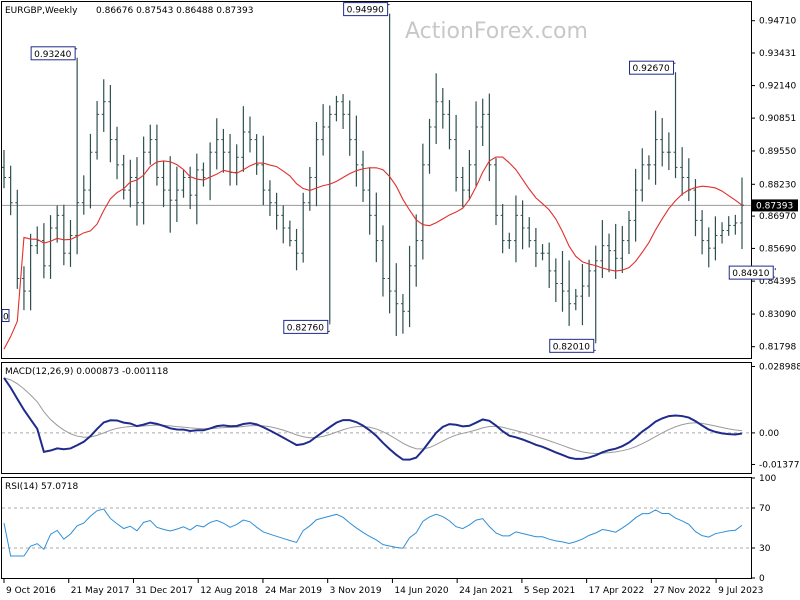 The image size is (800, 600). Describe the element at coordinates (740, 591) in the screenshot. I see `x-axis-label: 9 Jul 2023` at that location.